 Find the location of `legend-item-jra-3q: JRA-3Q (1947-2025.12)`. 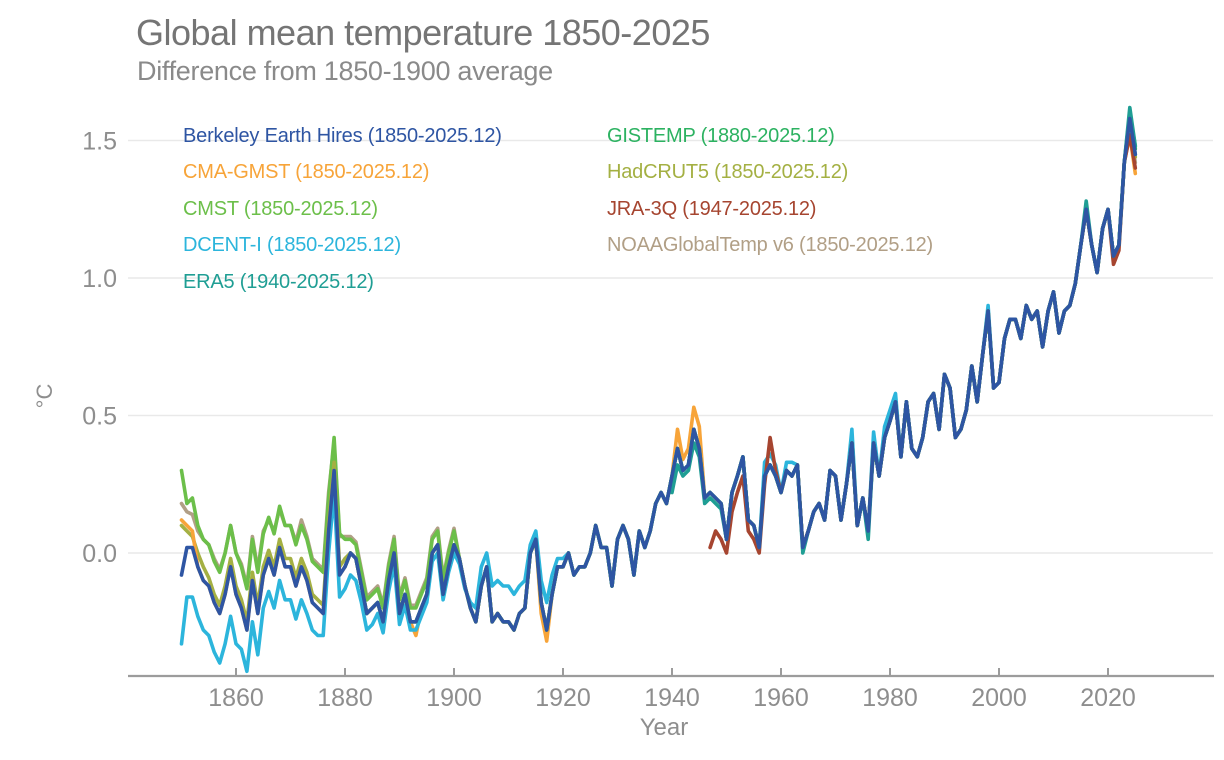

legend-item-jra-3q: JRA-3Q (1947-2025.12) is located at coordinates (712, 208).